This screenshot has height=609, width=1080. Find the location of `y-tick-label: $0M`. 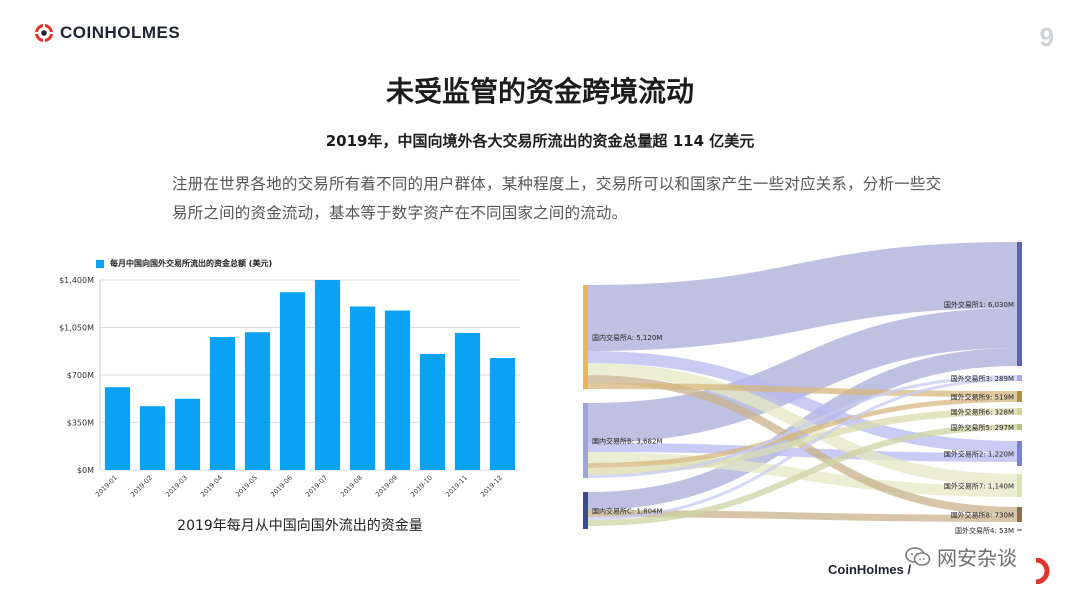

y-tick-label: $0M is located at coordinates (85, 470).